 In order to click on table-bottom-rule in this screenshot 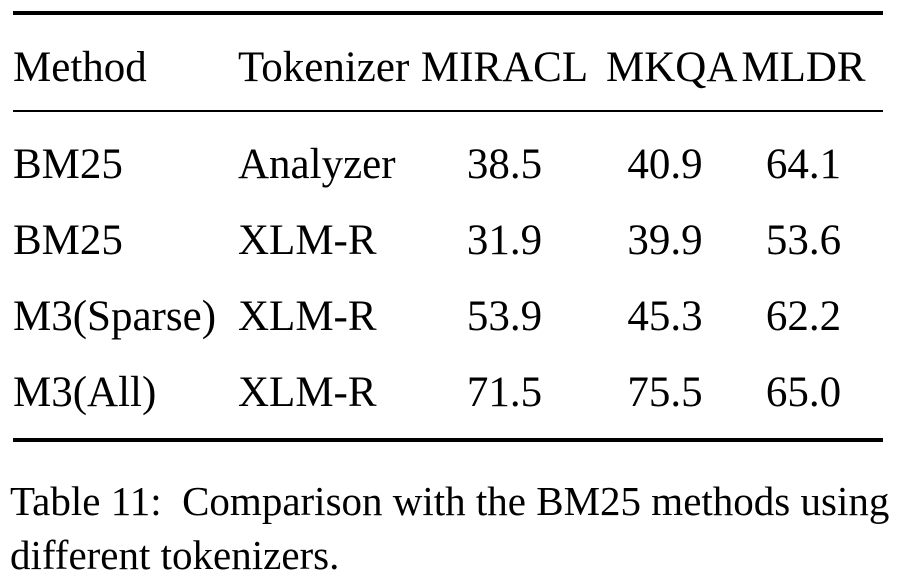, I will do `click(448, 440)`.